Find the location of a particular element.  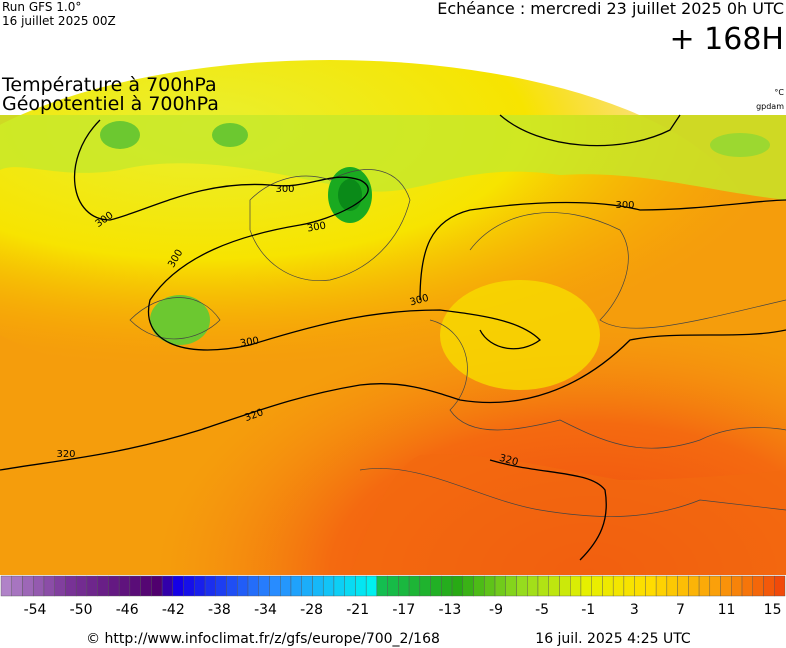

run-date: 16 juillet 2025 00Z is located at coordinates (59, 21).